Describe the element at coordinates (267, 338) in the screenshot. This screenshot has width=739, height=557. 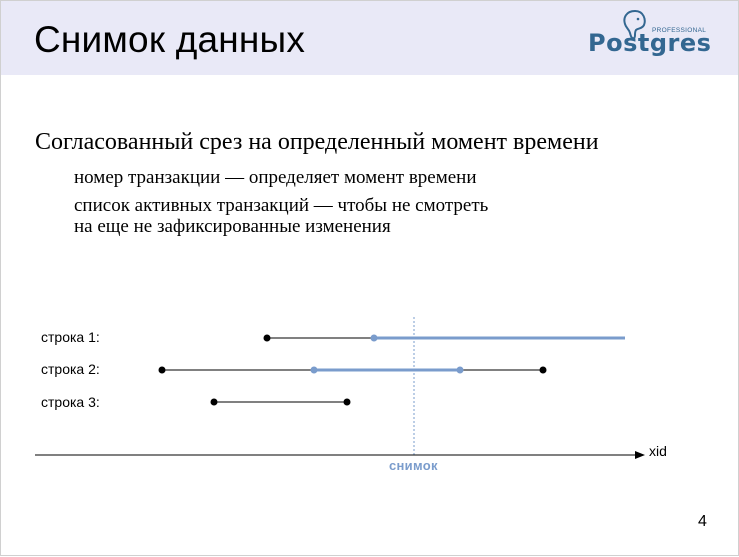
I see `row-1-start-point` at that location.